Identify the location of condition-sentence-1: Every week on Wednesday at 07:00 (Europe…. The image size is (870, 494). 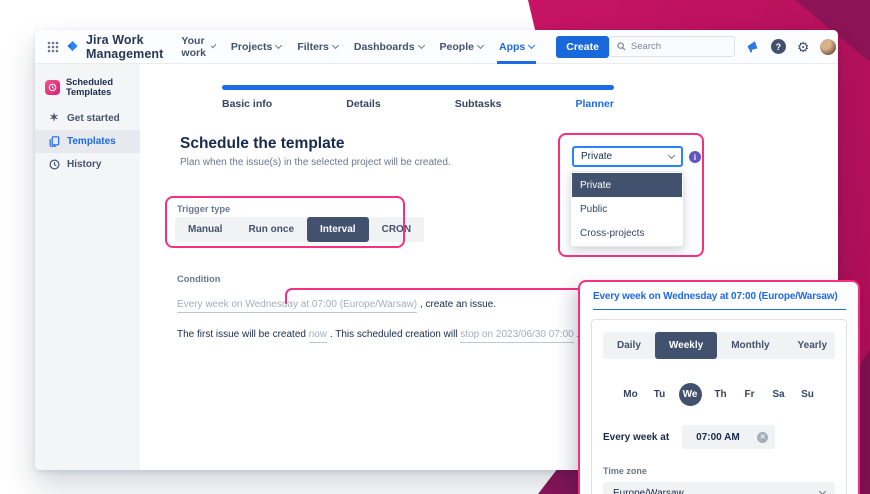
(337, 306).